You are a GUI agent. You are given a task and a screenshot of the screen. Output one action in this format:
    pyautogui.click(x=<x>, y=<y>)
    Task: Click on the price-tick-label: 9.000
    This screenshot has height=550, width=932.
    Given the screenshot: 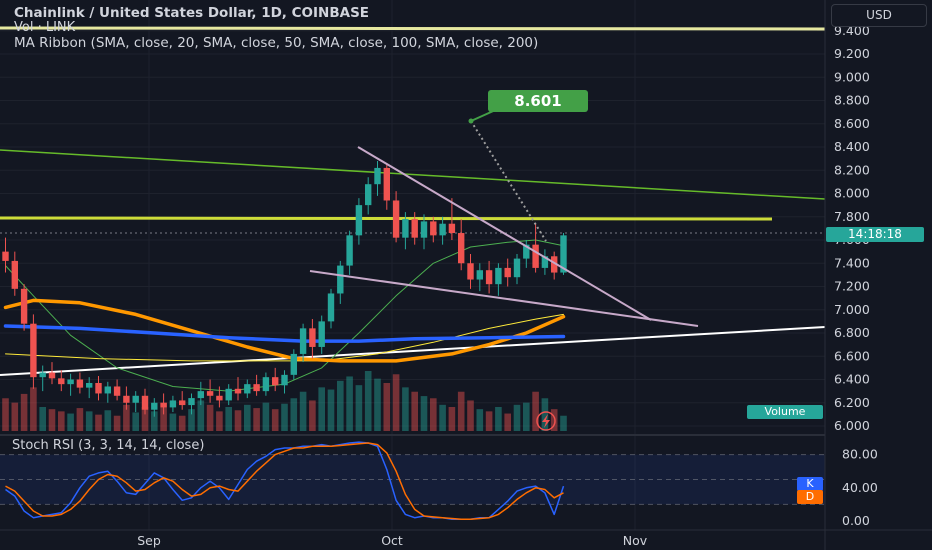 What is the action you would take?
    pyautogui.click(x=852, y=76)
    